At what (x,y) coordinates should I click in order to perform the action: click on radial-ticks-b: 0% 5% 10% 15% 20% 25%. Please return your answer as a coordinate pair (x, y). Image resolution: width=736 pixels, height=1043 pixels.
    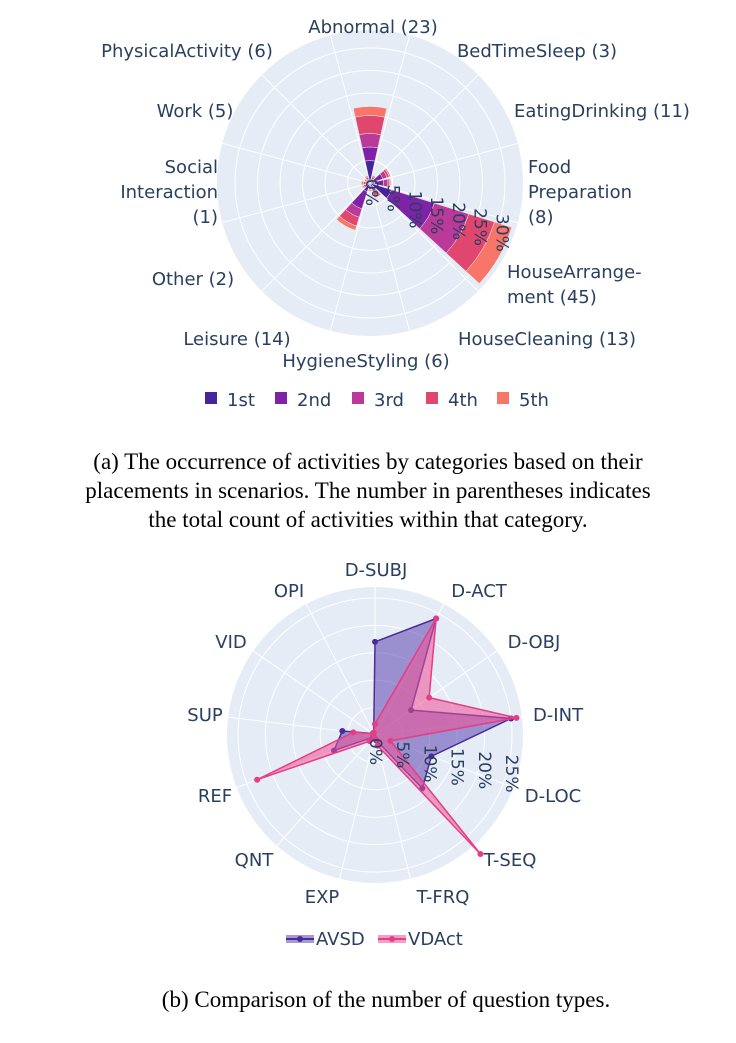
    Looking at the image, I should click on (443, 765).